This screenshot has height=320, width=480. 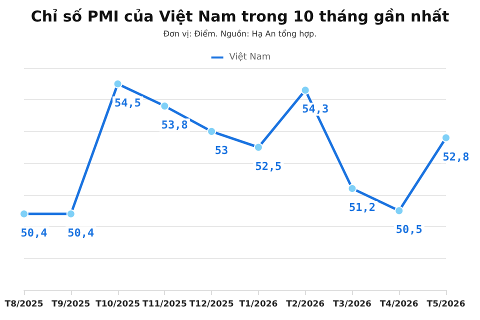 I want to click on x-tick-label: T9/2025, so click(x=71, y=305).